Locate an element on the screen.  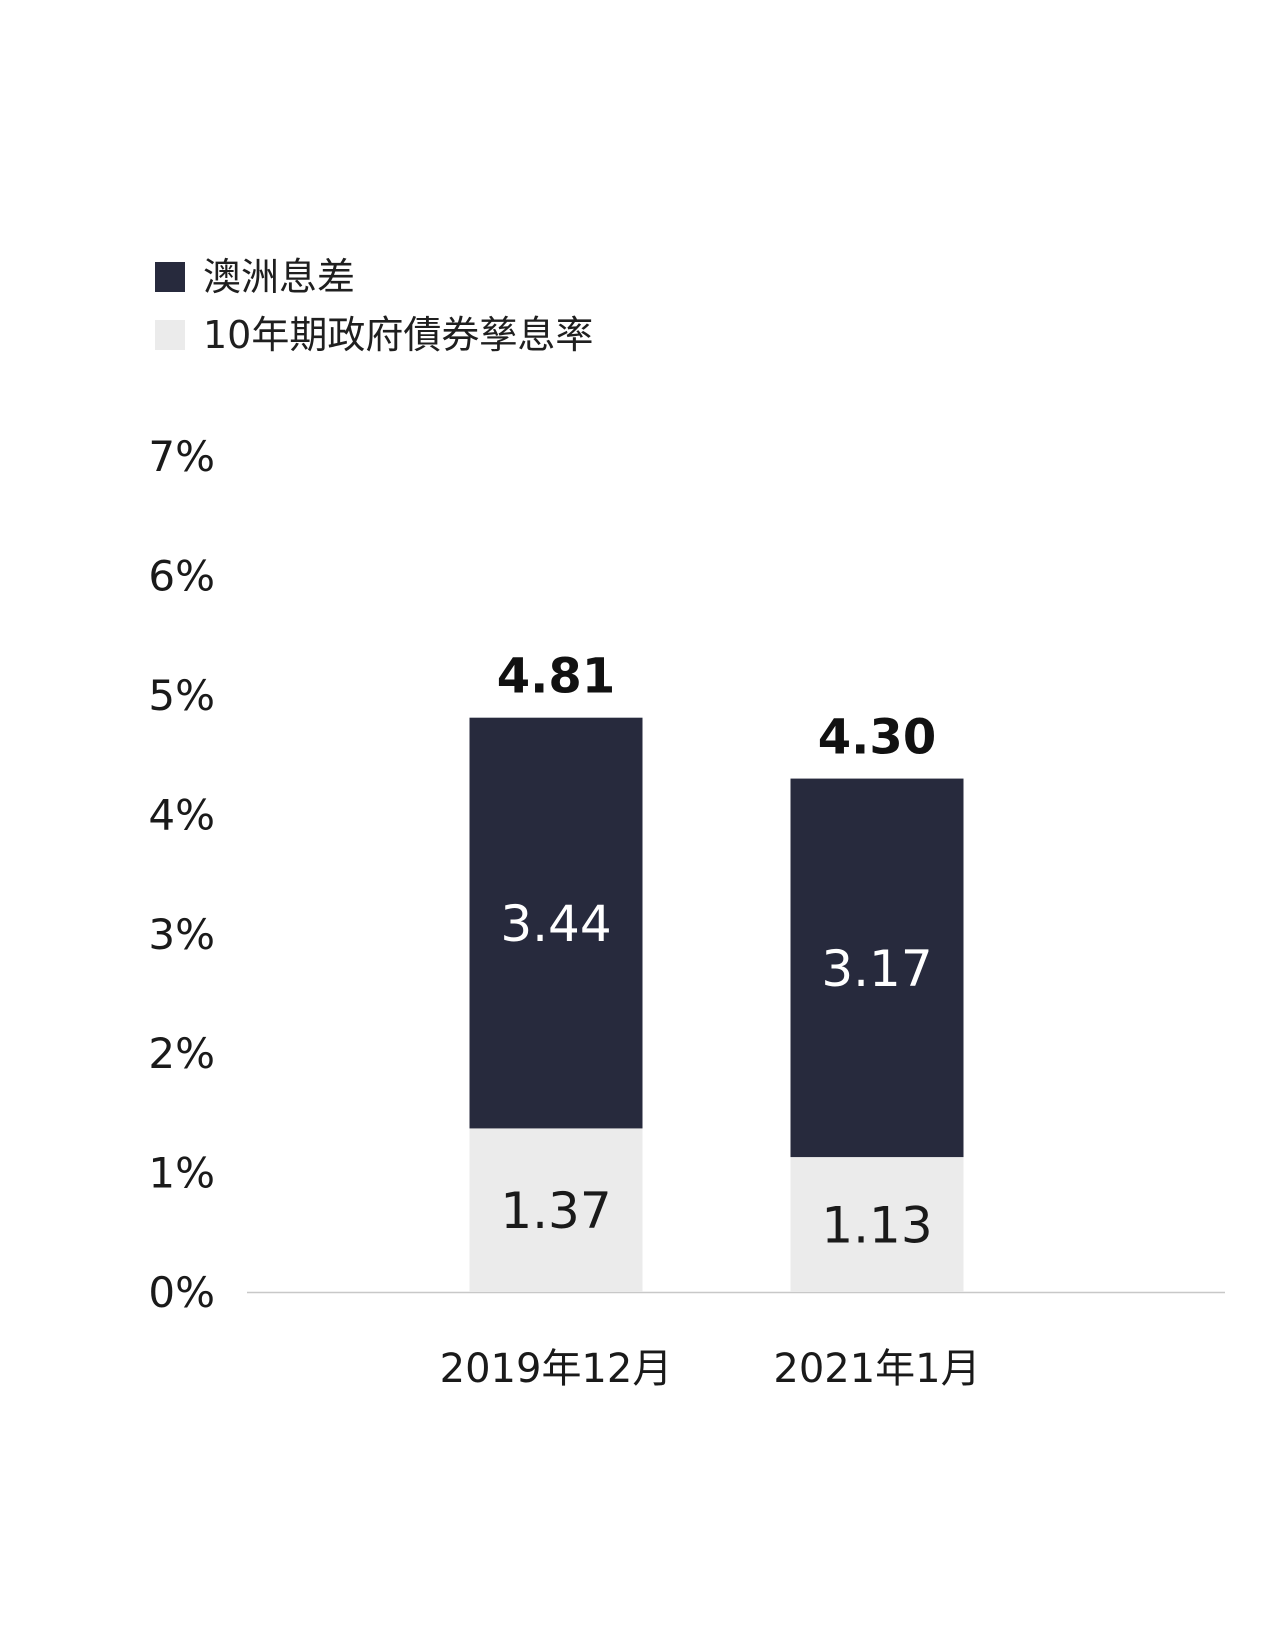
bar-total-label: 4.30 is located at coordinates (877, 738).